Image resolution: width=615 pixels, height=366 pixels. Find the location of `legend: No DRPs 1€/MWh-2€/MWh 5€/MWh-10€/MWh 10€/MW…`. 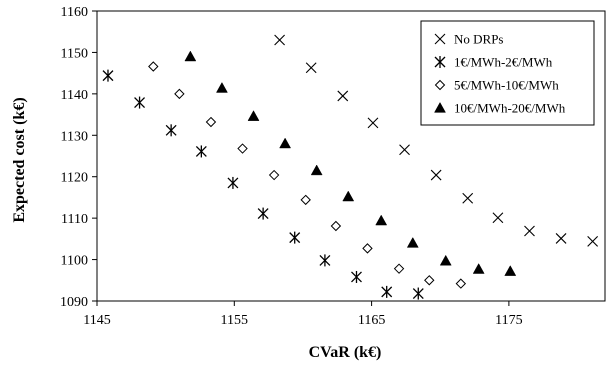

legend: No DRPs 1€/MWh-2€/MWh 5€/MWh-10€/MWh 10€/MW… is located at coordinates (507, 73).